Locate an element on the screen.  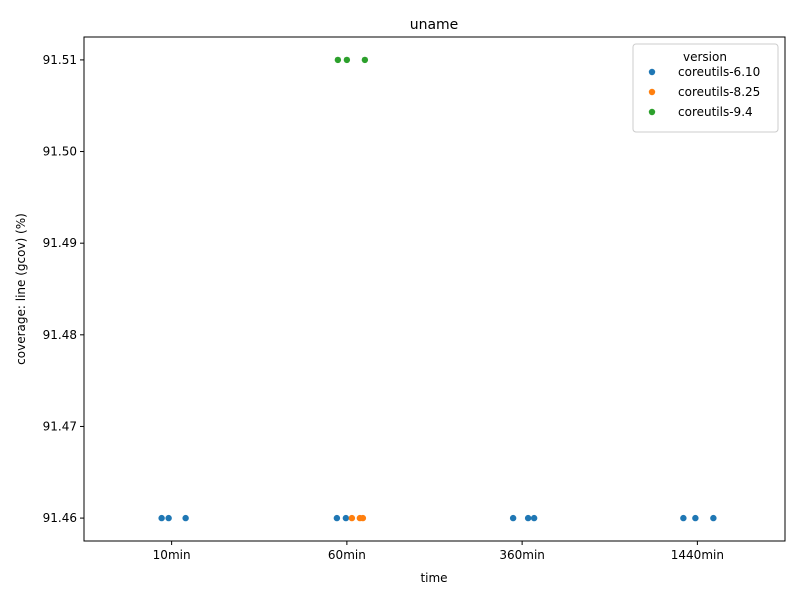
x-tick-label: 1440min is located at coordinates (697, 555).